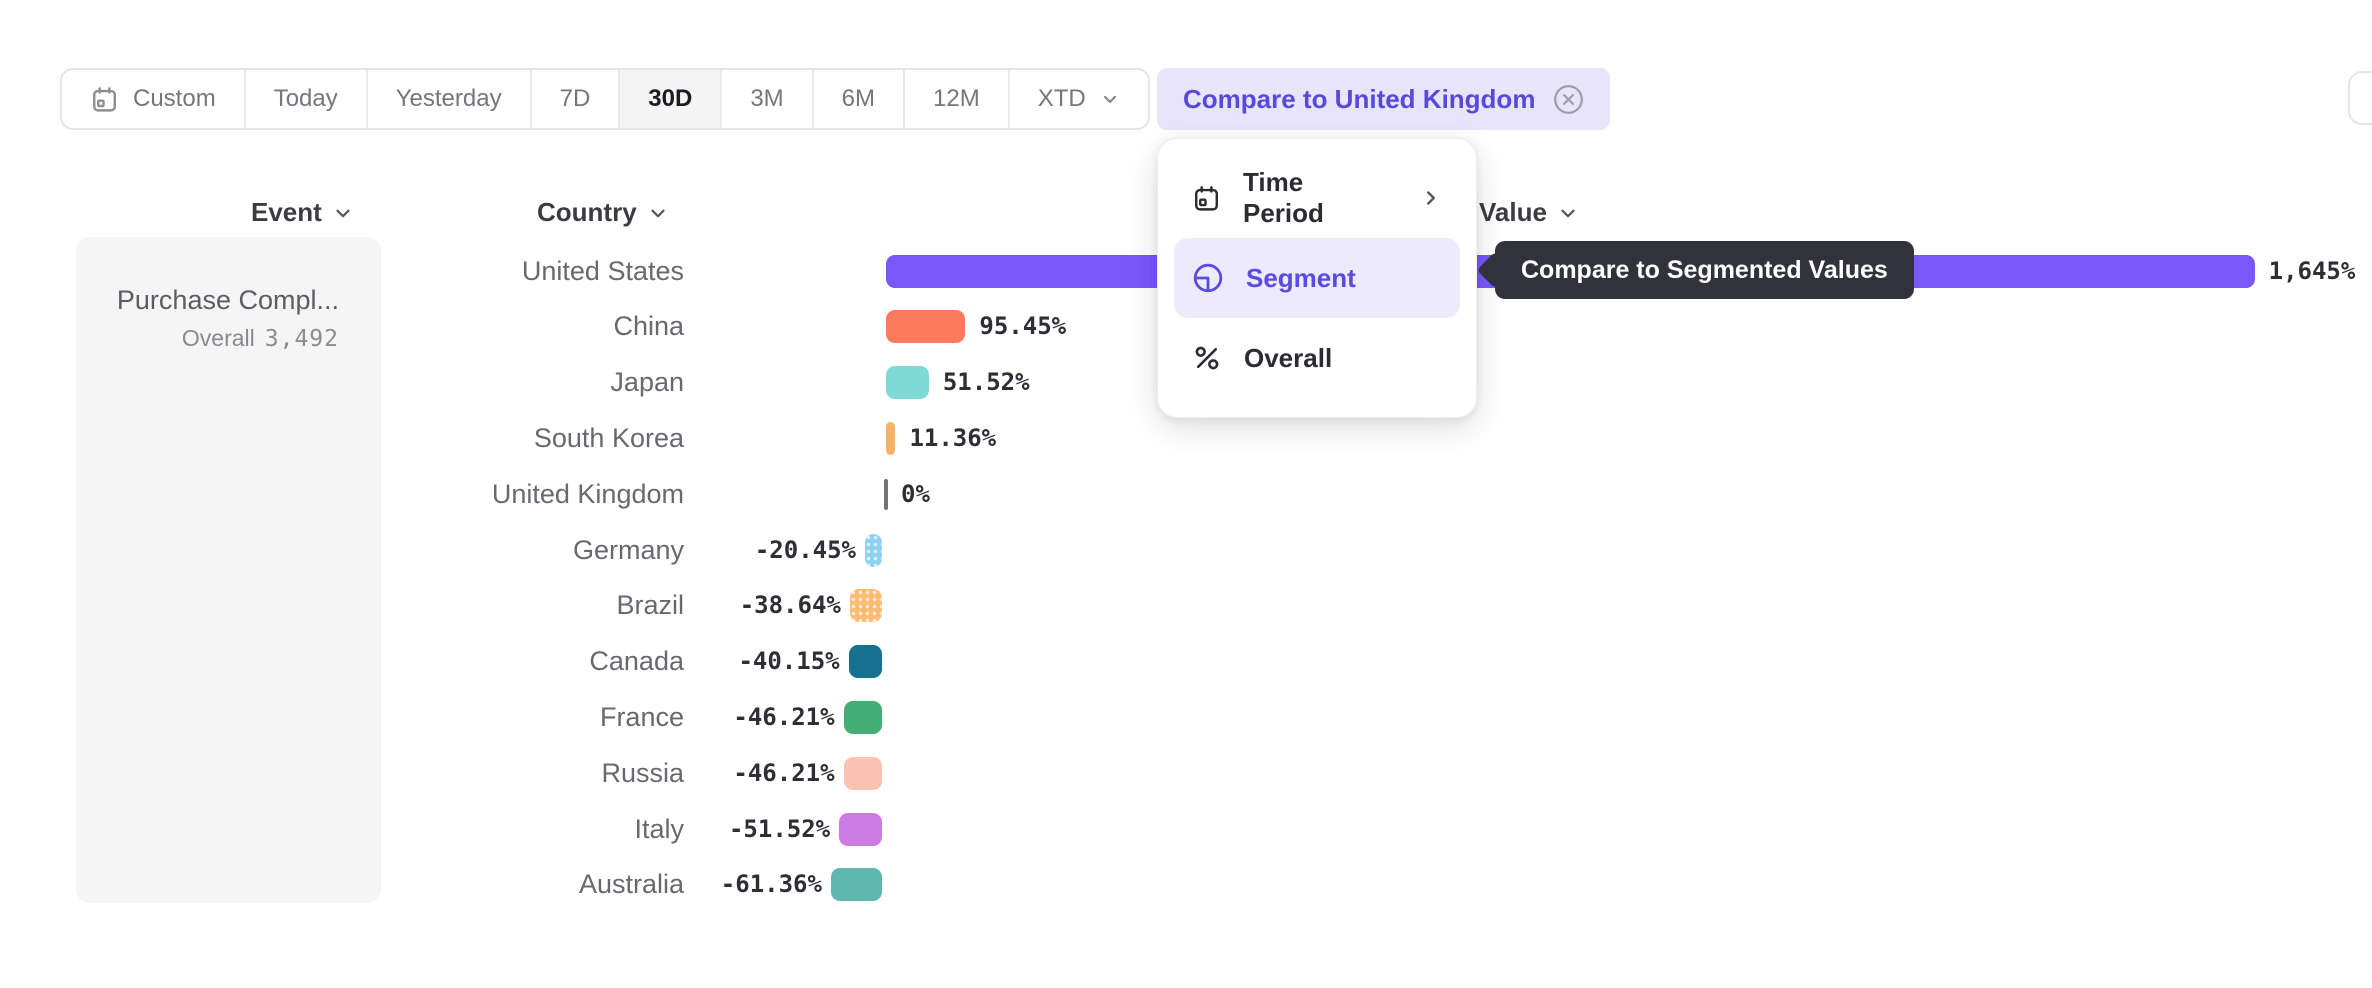 This screenshot has width=2372, height=988. I want to click on event-overall: Overall 3,492, so click(217, 338).